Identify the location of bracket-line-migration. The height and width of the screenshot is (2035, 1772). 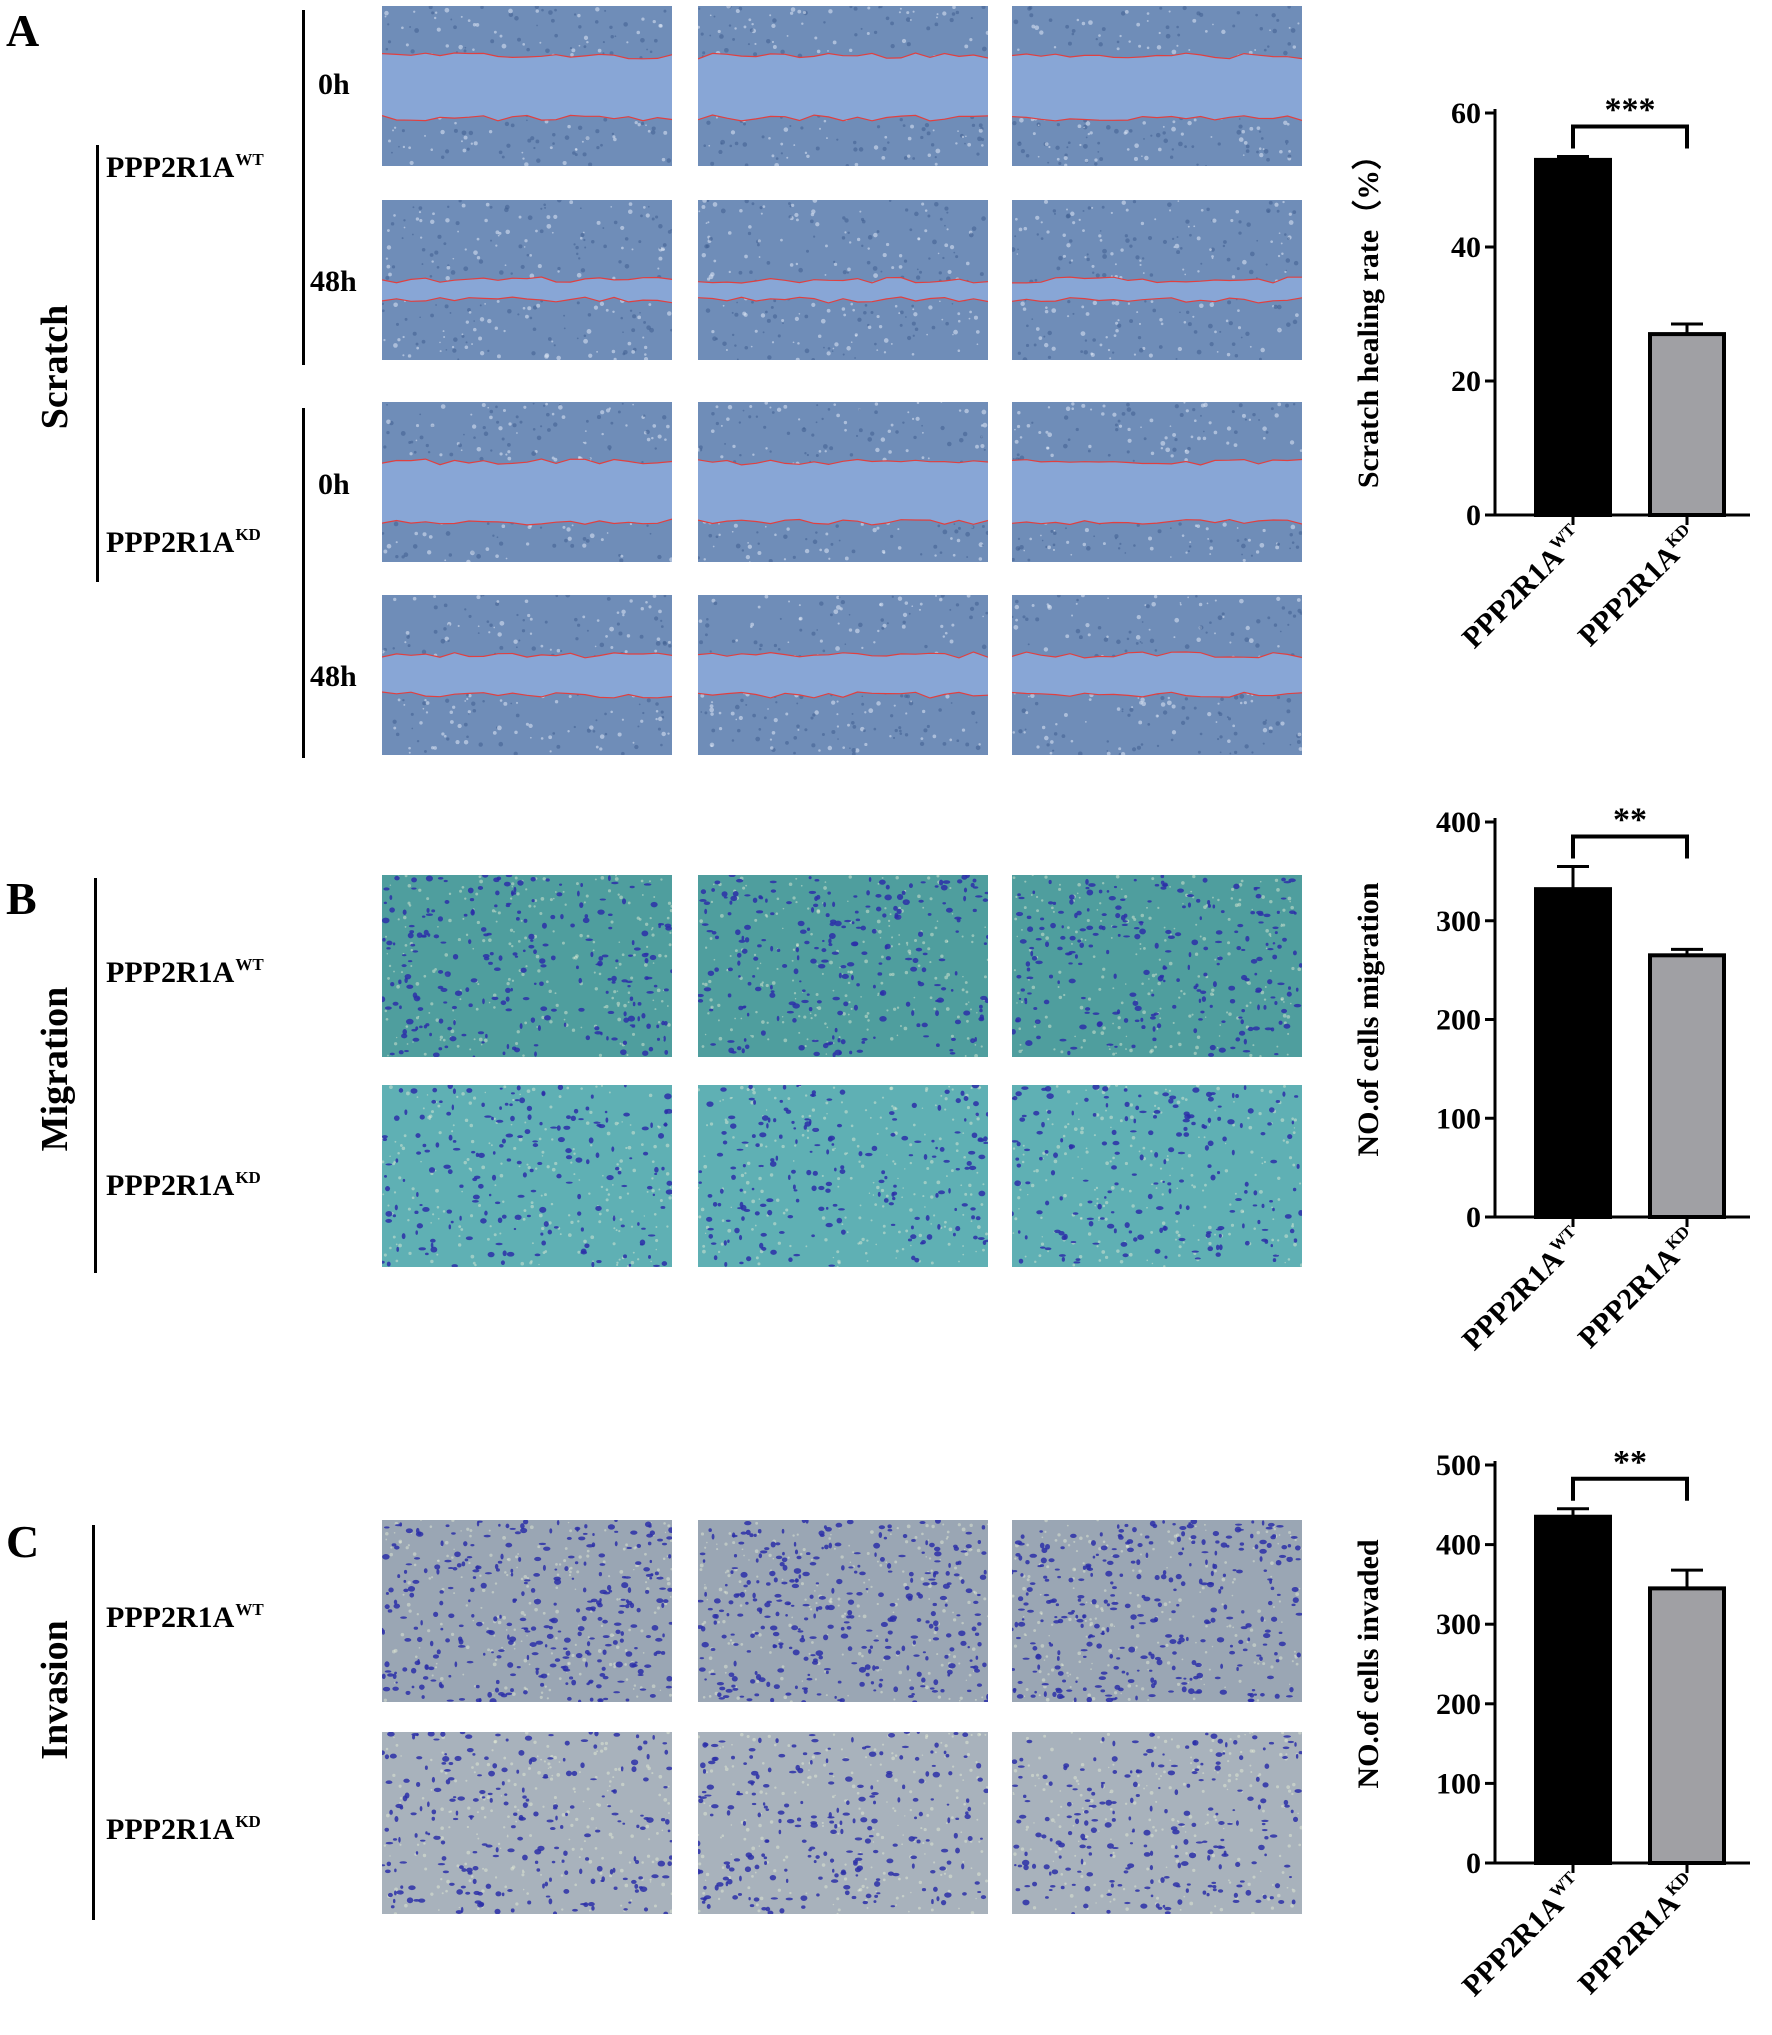
(95, 1075).